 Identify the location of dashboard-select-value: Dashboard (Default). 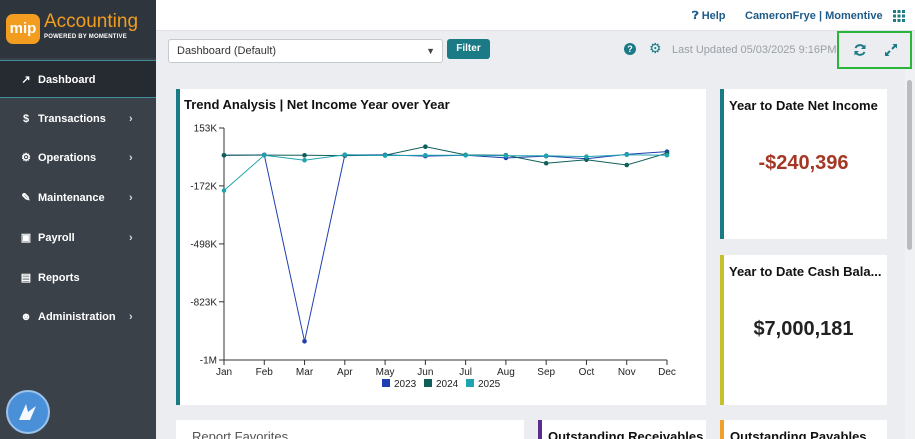
(227, 51).